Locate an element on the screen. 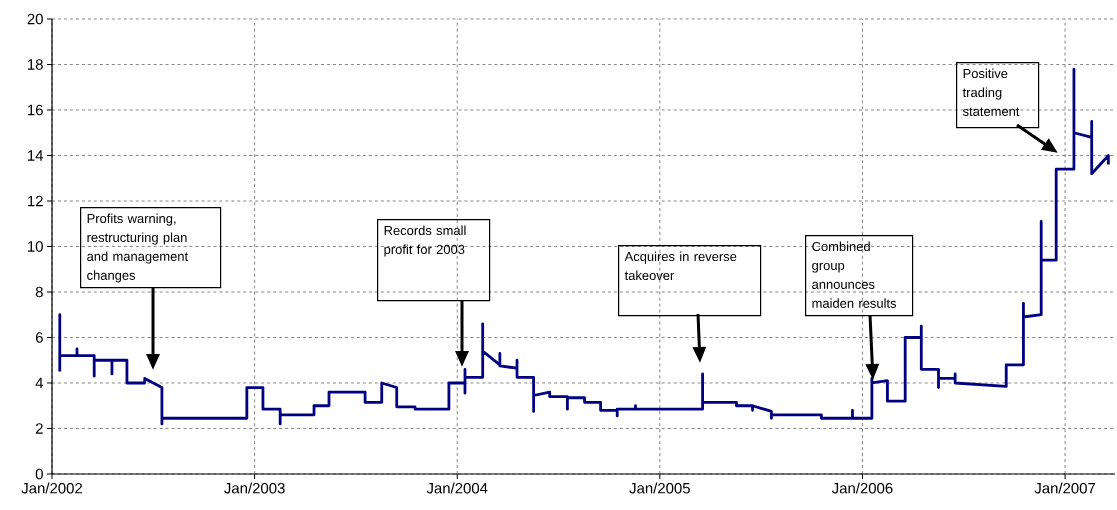 This screenshot has width=1117, height=510. annotation: Records small profit for 2003 is located at coordinates (425, 241).